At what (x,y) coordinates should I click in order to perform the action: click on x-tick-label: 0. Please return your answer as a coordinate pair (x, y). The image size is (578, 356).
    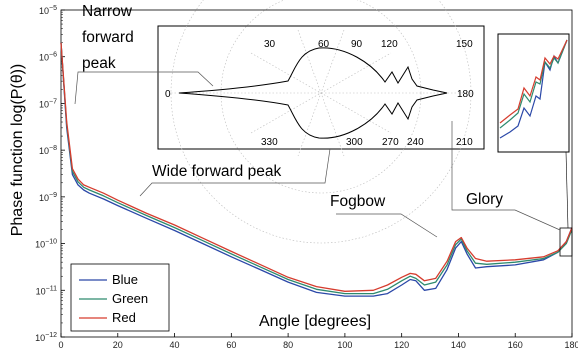
    Looking at the image, I should click on (60, 345).